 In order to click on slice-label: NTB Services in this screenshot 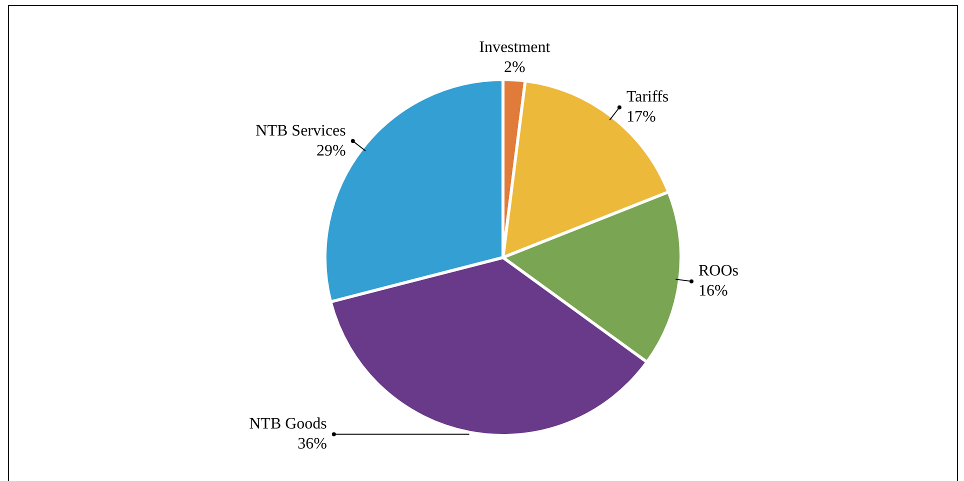, I will do `click(301, 131)`.